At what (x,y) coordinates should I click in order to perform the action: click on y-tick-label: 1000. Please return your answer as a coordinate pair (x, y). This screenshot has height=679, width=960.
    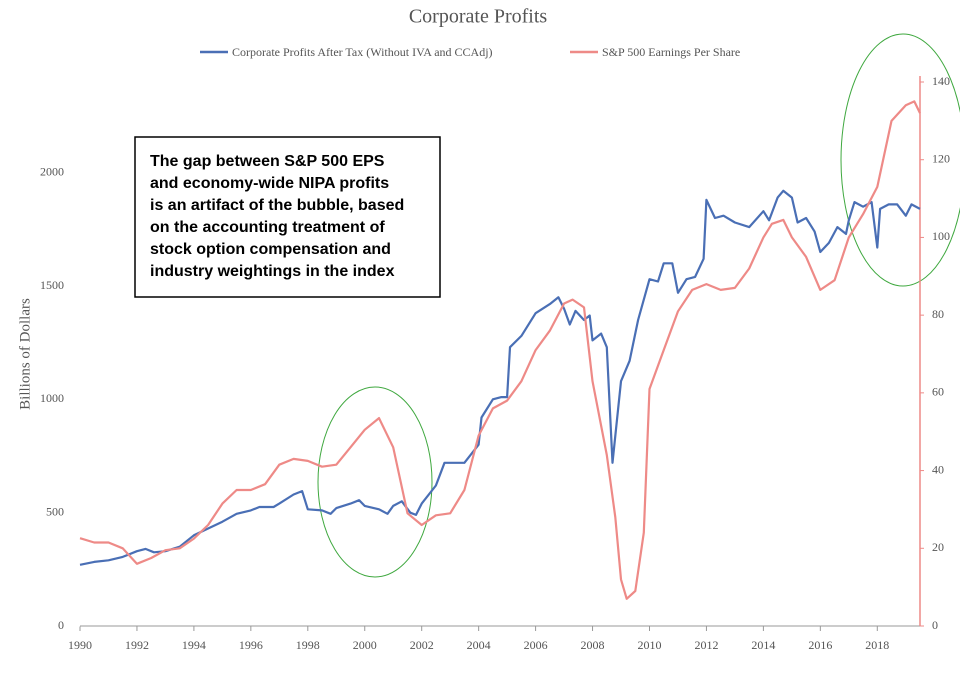
    Looking at the image, I should click on (52, 398).